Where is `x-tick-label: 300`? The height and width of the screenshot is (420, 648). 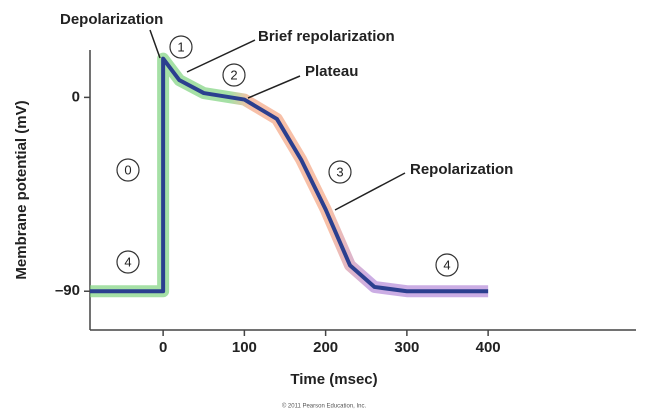 x-tick-label: 300 is located at coordinates (406, 347).